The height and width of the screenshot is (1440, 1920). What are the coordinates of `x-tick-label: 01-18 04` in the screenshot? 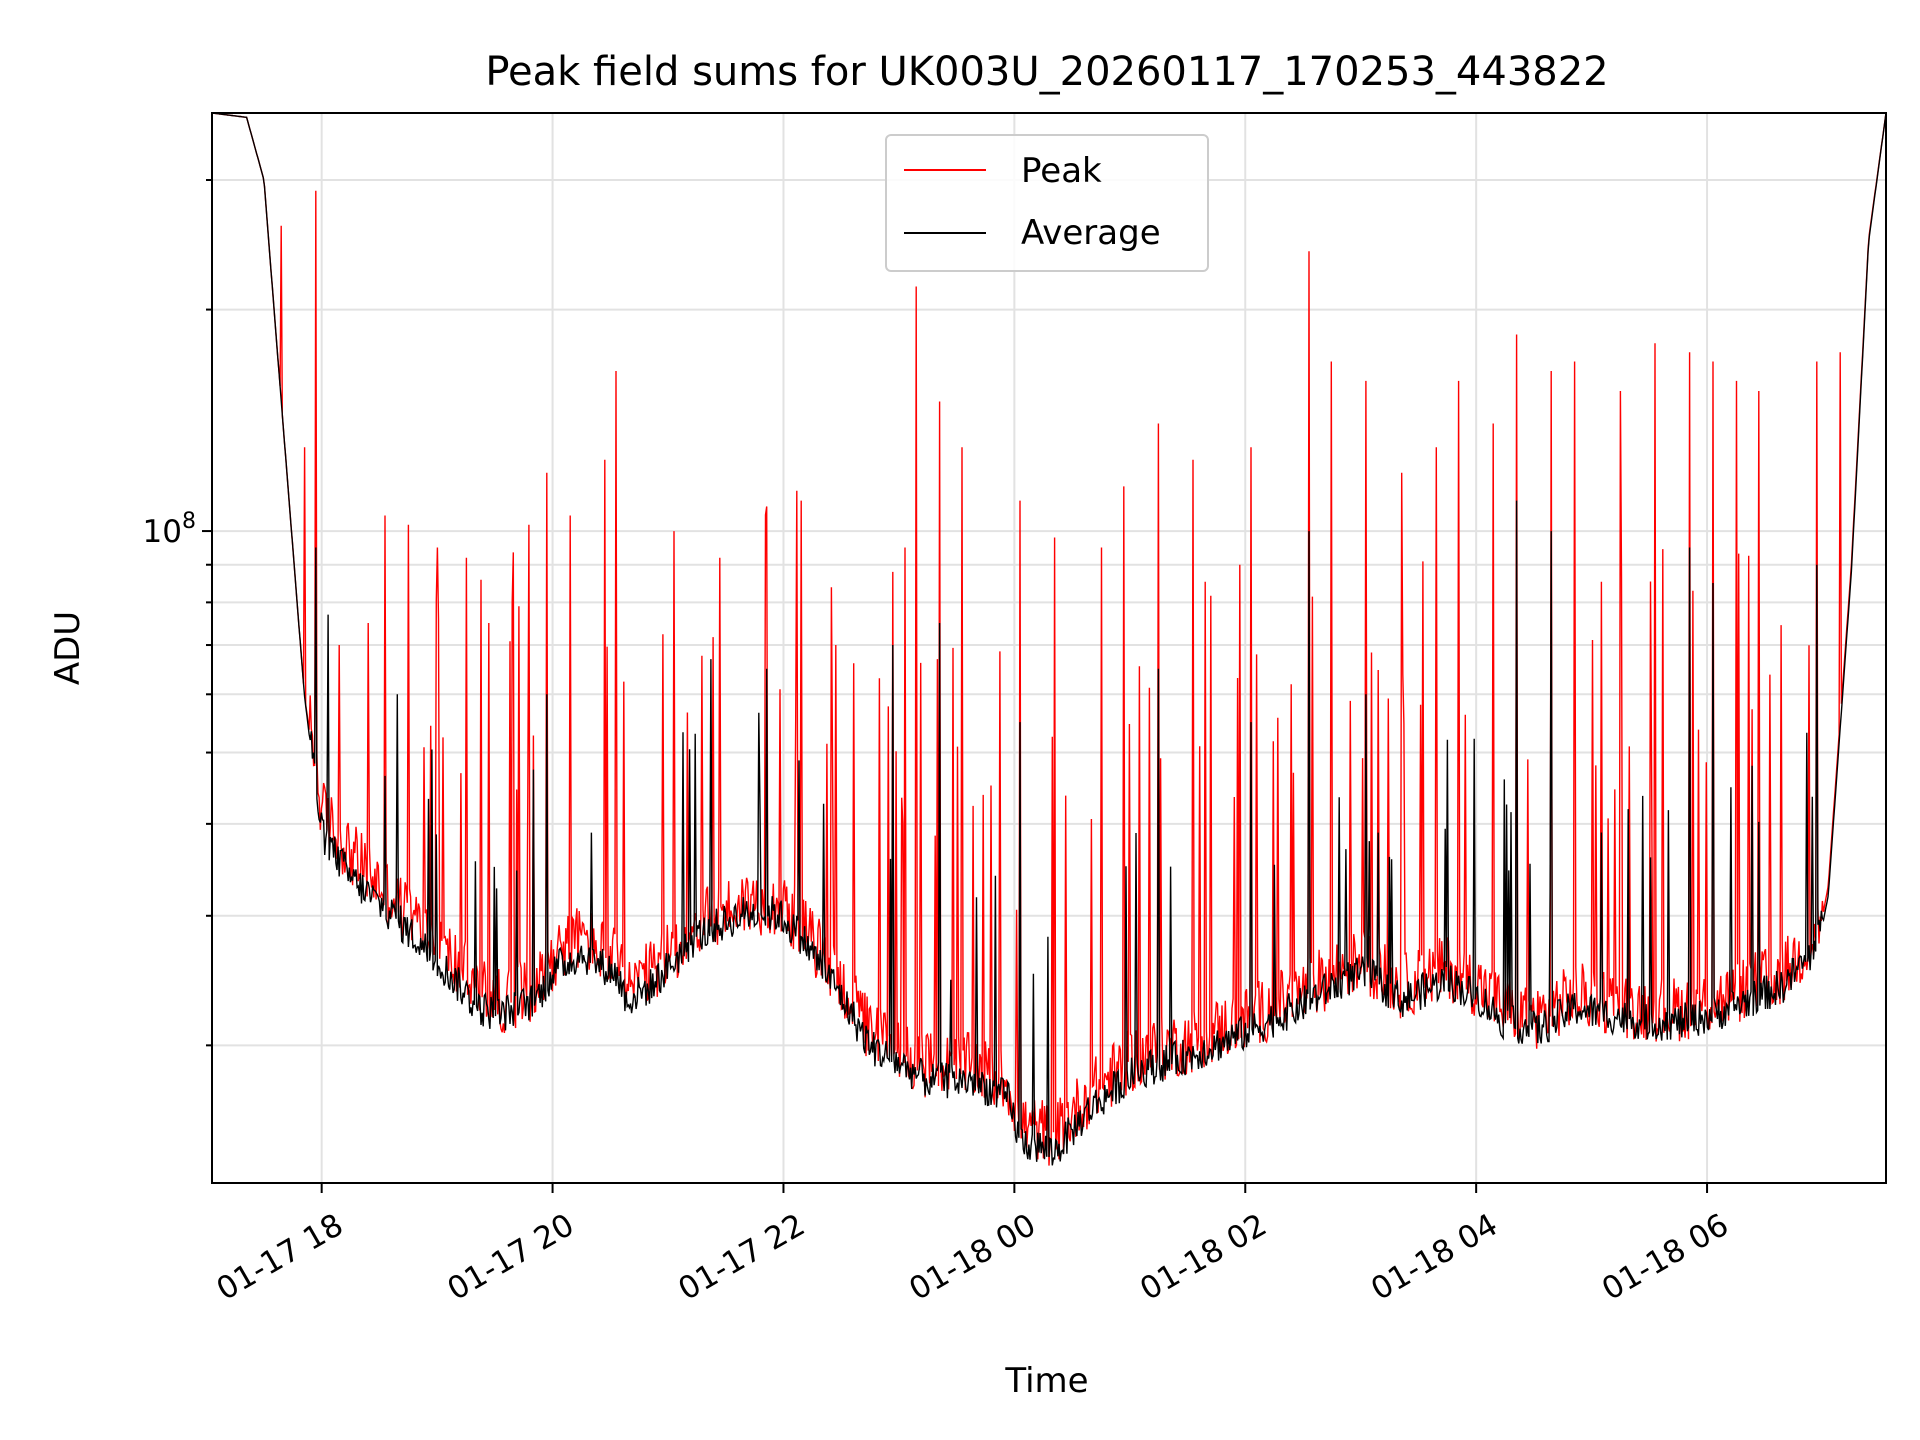 It's located at (1434, 1257).